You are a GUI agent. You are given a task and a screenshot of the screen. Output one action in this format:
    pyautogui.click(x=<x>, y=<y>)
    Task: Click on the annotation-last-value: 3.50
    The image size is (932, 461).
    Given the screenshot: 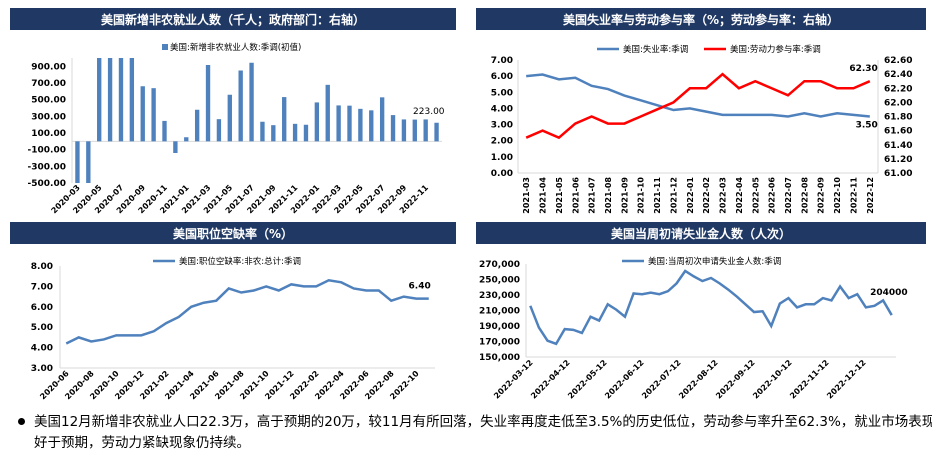 What is the action you would take?
    pyautogui.click(x=867, y=126)
    